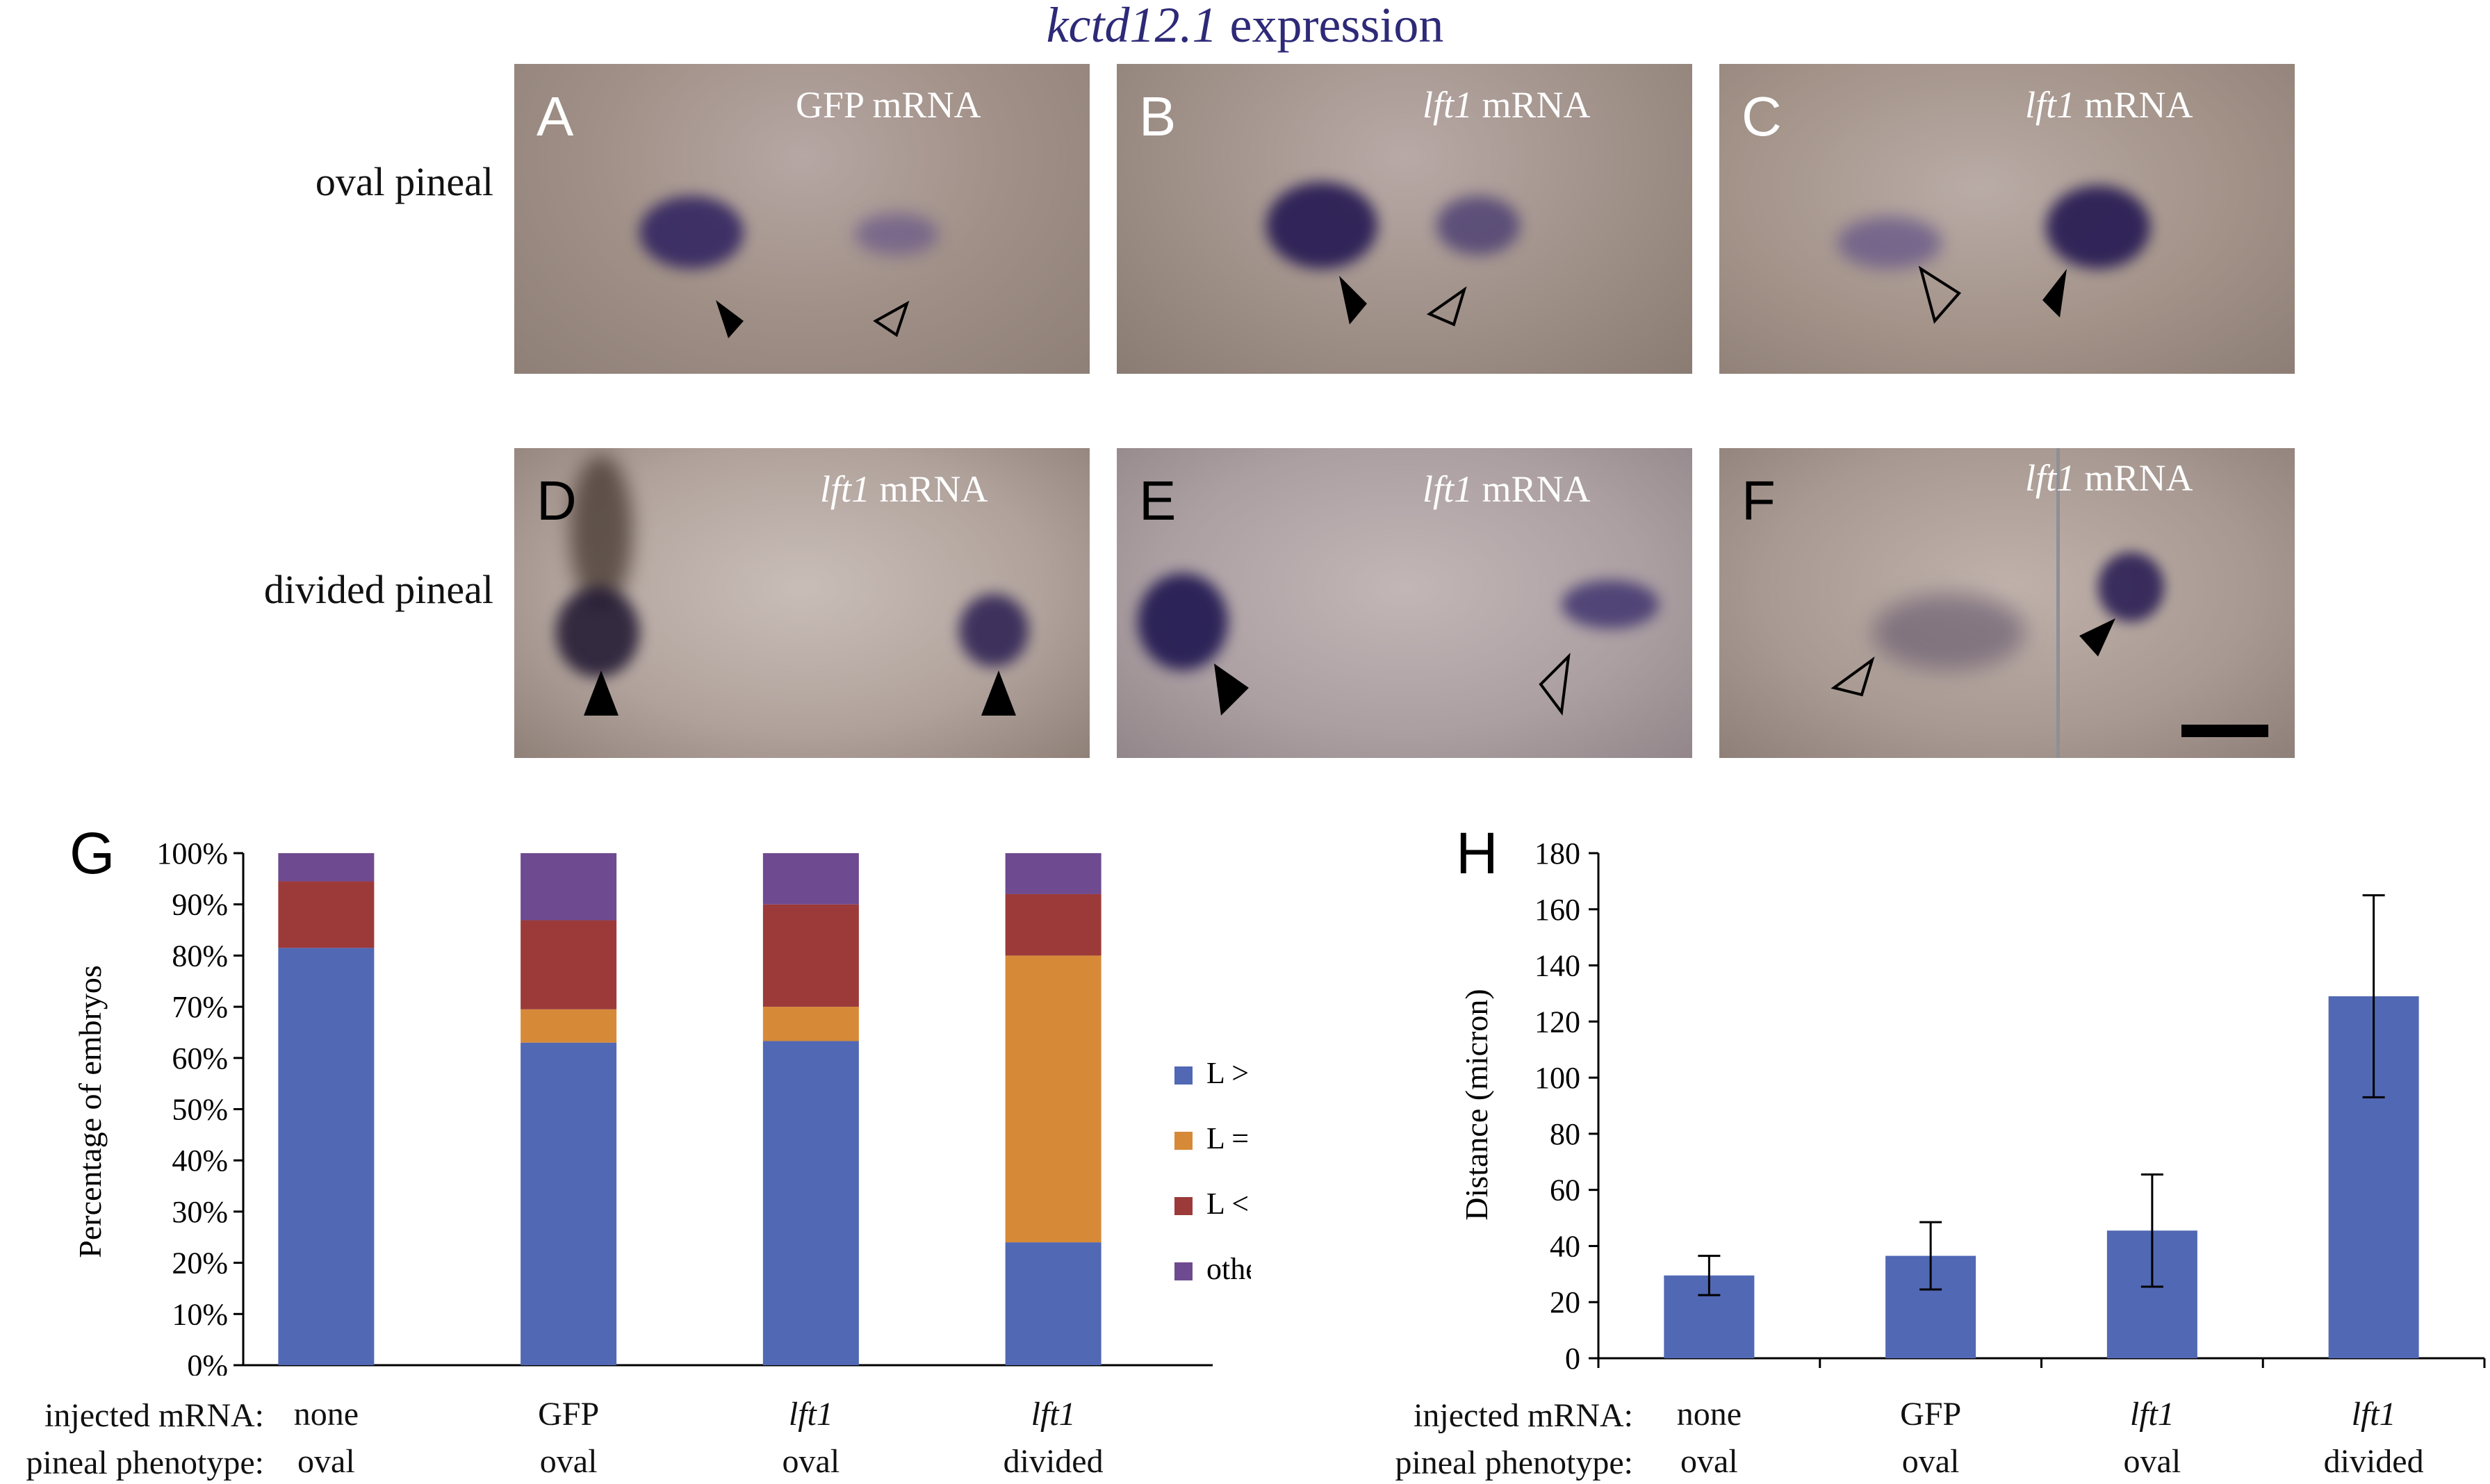 The height and width of the screenshot is (1484, 2490). What do you see at coordinates (192, 853) in the screenshot?
I see `y-tick-label: 100%` at bounding box center [192, 853].